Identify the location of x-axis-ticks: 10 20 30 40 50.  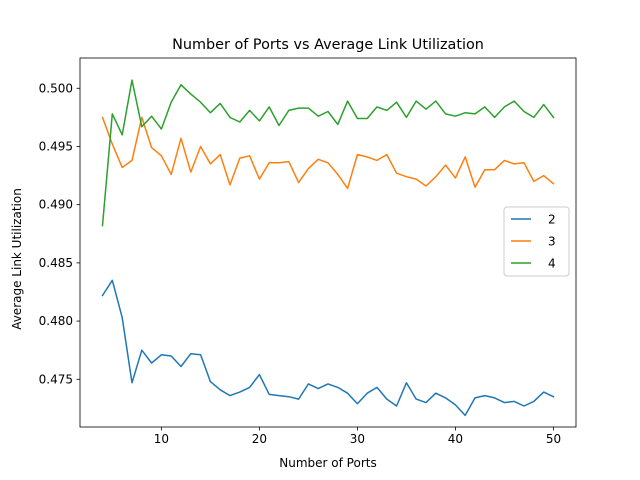
(357, 436).